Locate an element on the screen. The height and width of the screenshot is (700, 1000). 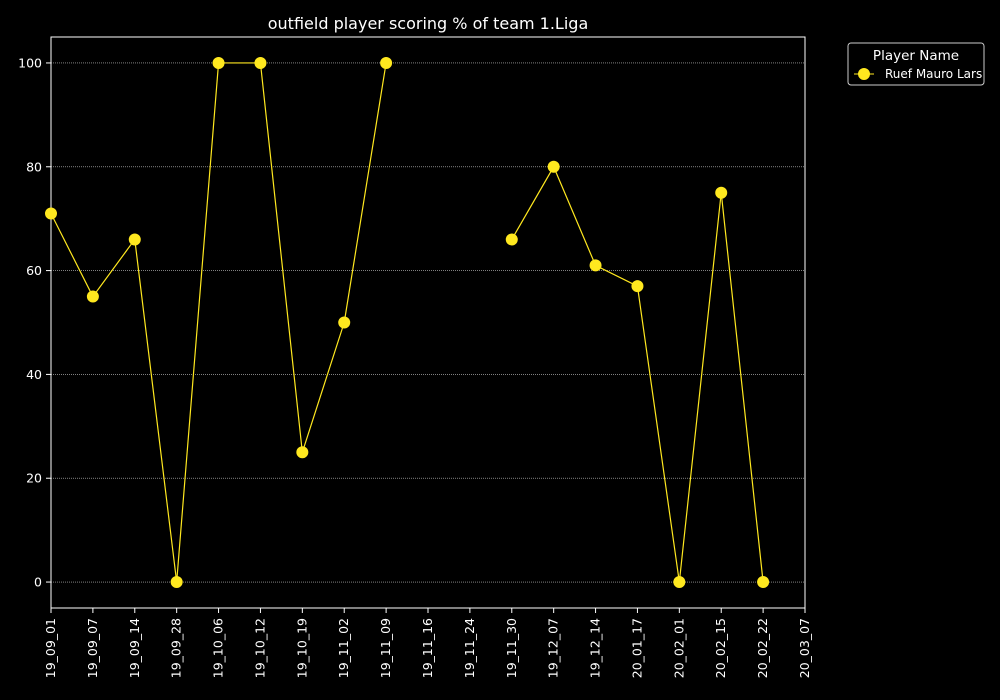
x-tick-label: 19_11_02 is located at coordinates (343, 648).